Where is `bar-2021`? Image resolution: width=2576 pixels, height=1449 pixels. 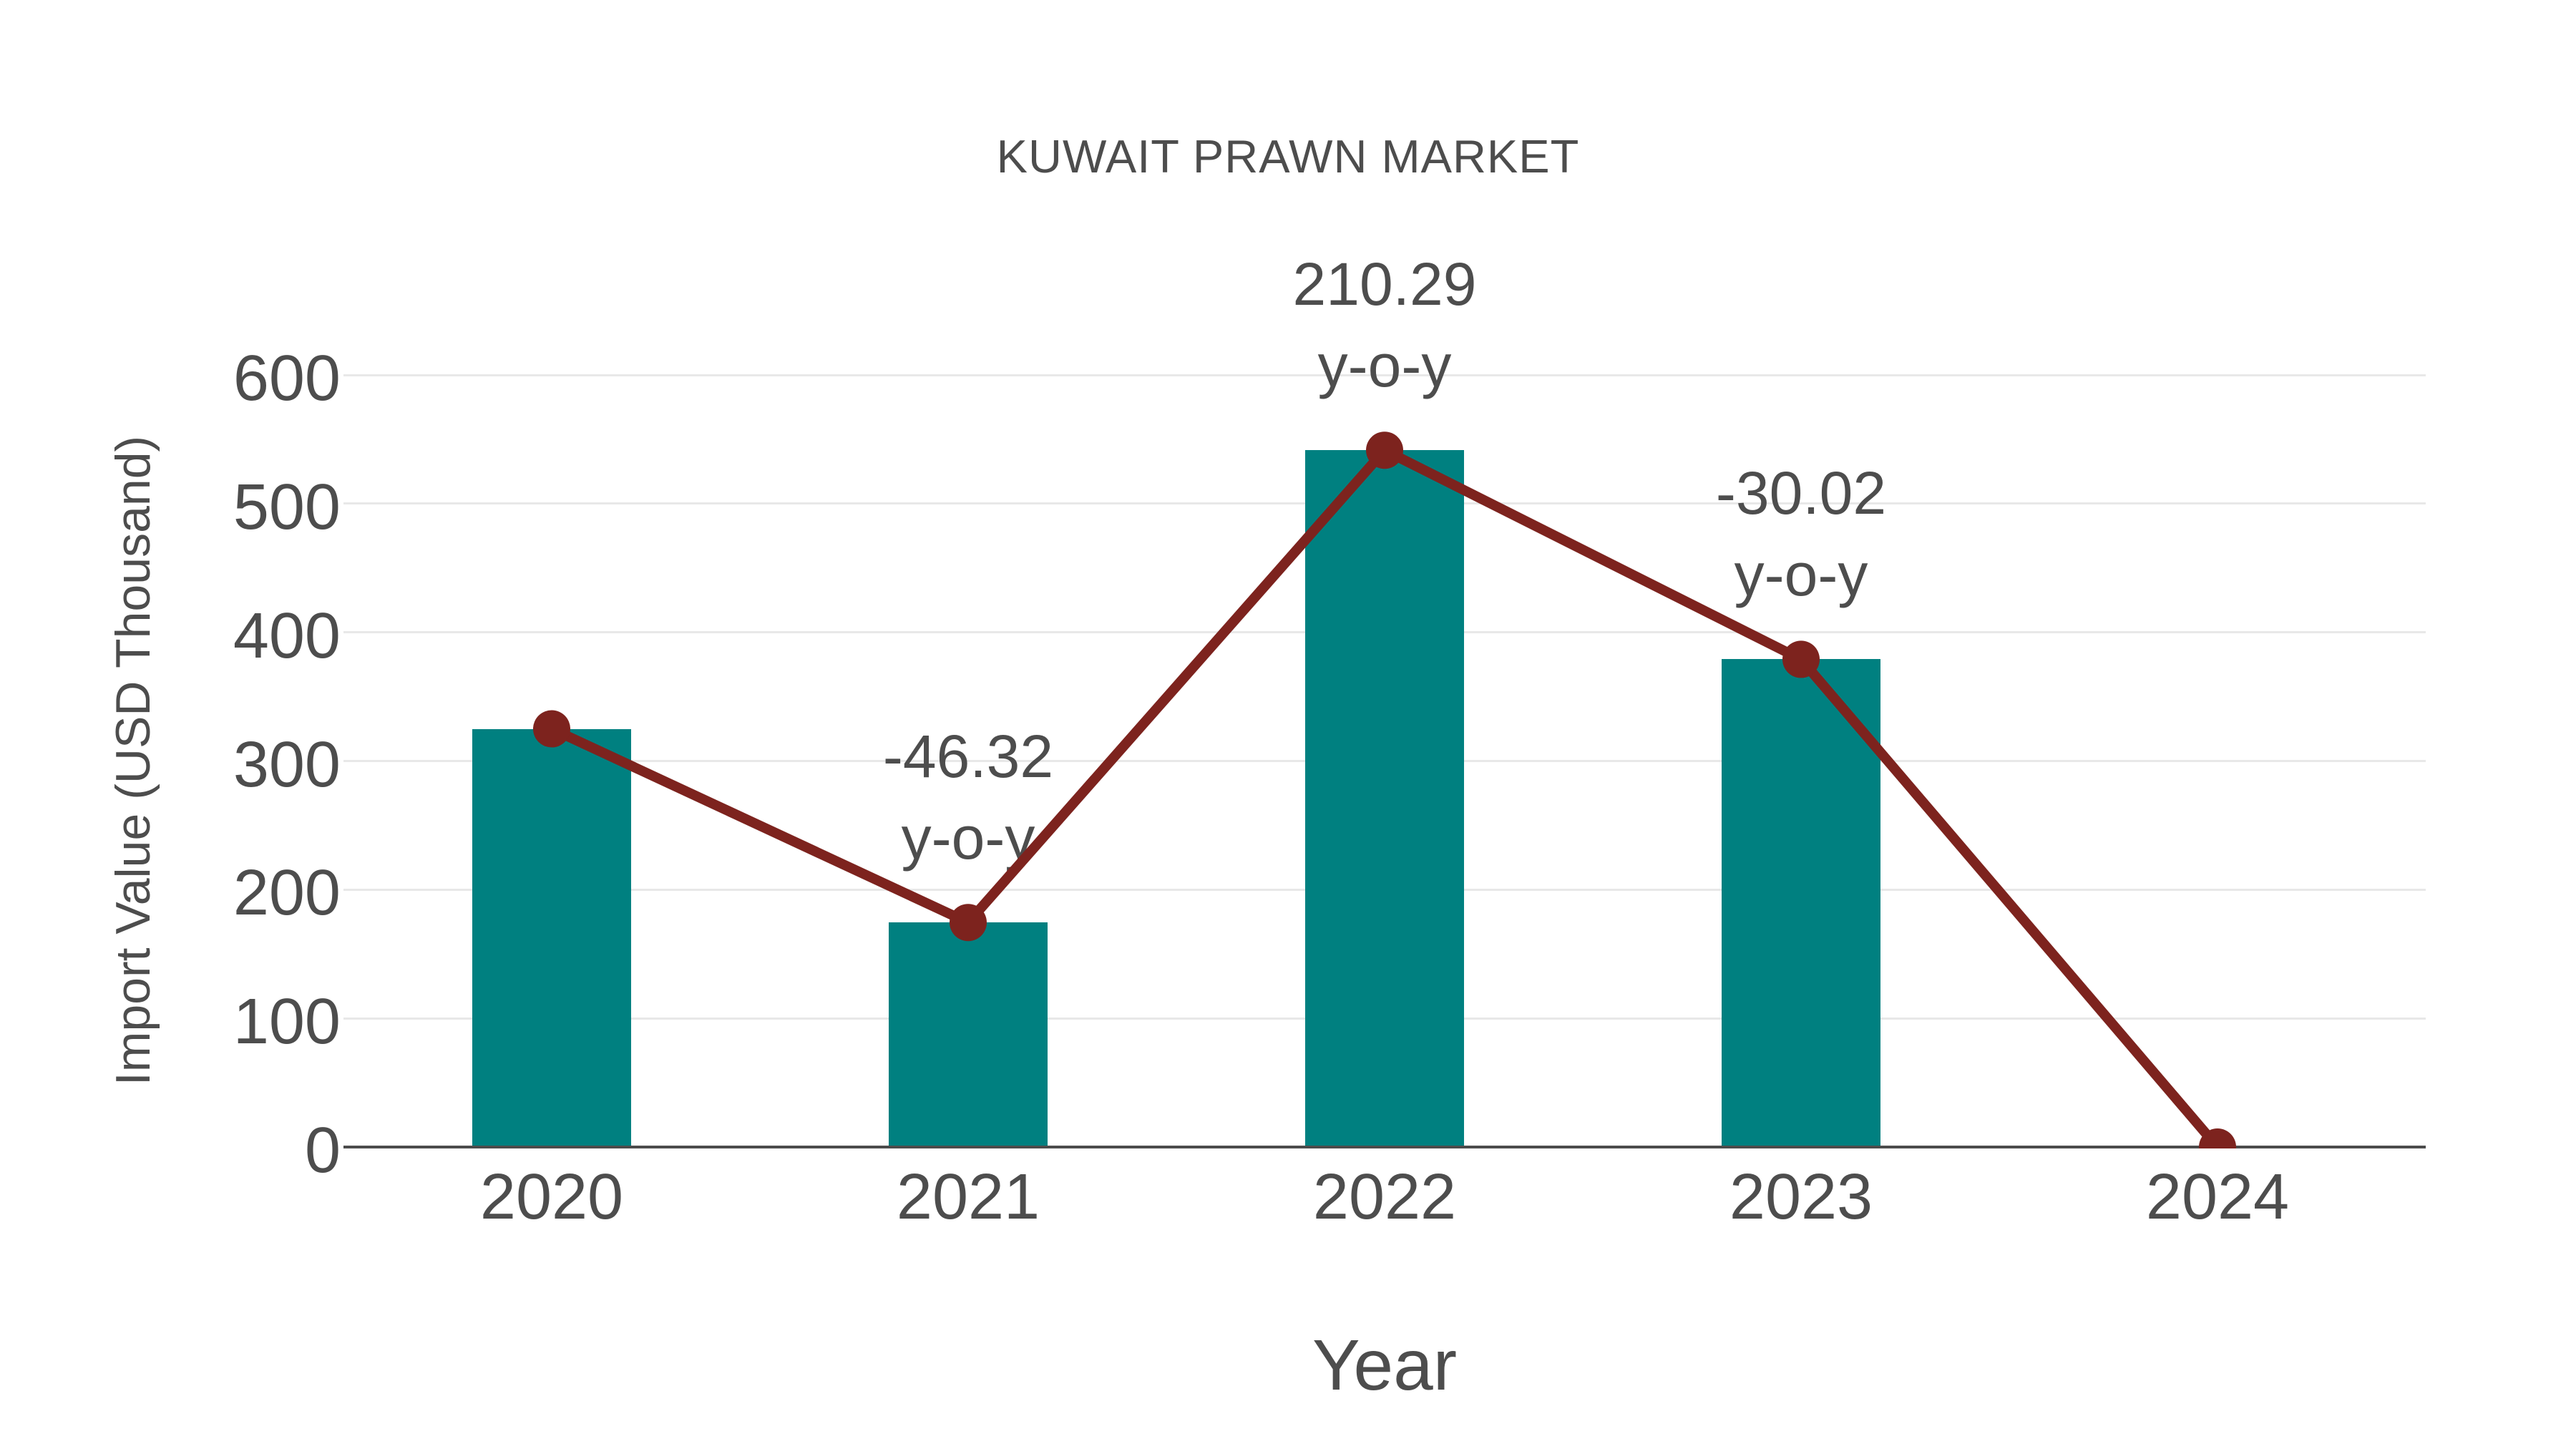
bar-2021 is located at coordinates (968, 1034).